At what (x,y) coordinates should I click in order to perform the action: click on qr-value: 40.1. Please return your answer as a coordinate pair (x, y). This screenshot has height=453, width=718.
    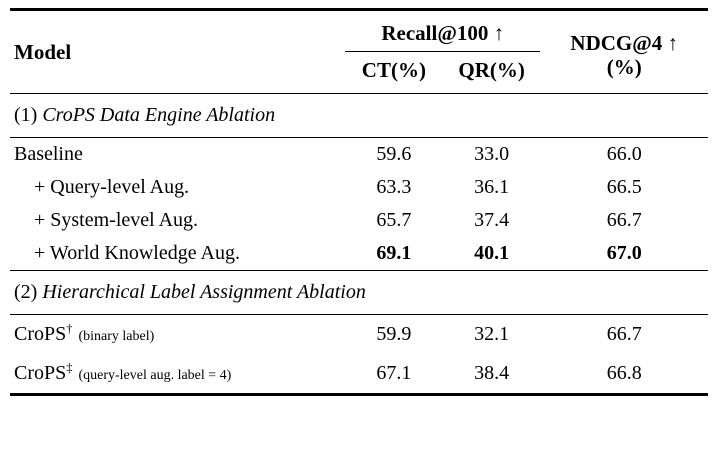
    Looking at the image, I should click on (492, 253).